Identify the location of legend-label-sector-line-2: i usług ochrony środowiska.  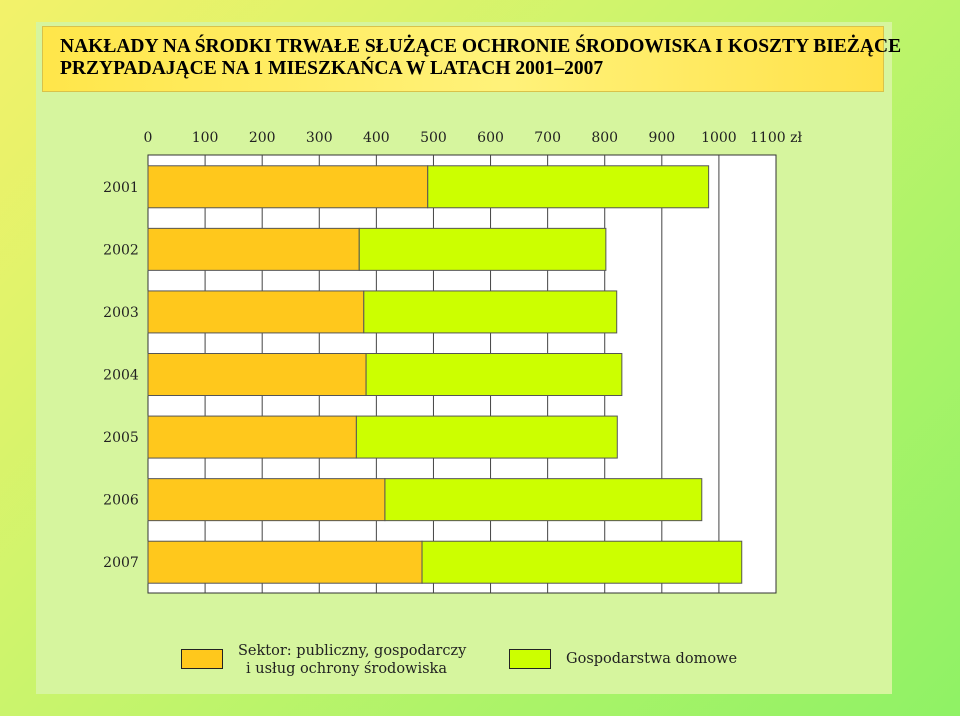
(346, 669).